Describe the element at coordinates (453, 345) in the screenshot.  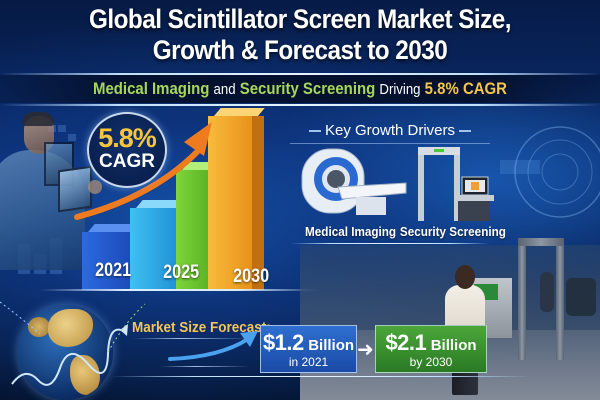
I see `end-unit: Billion` at that location.